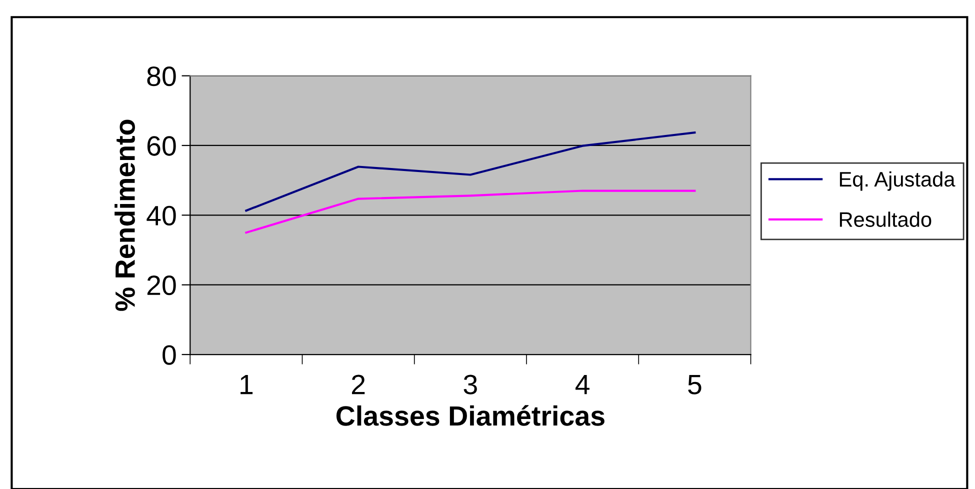 The width and height of the screenshot is (975, 489). I want to click on x-axis-title: Classes Diamétricas, so click(470, 415).